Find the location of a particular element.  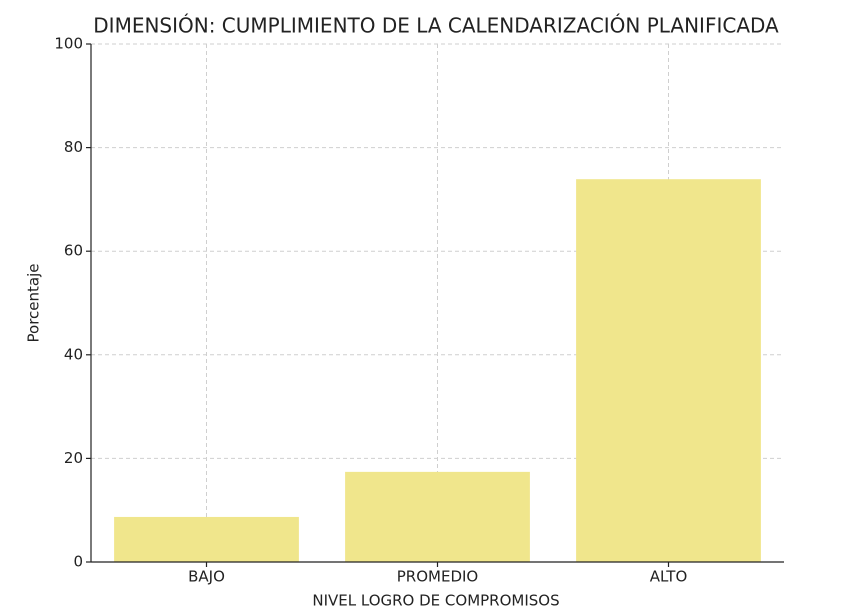

y-tick-label: 60 is located at coordinates (73, 251).